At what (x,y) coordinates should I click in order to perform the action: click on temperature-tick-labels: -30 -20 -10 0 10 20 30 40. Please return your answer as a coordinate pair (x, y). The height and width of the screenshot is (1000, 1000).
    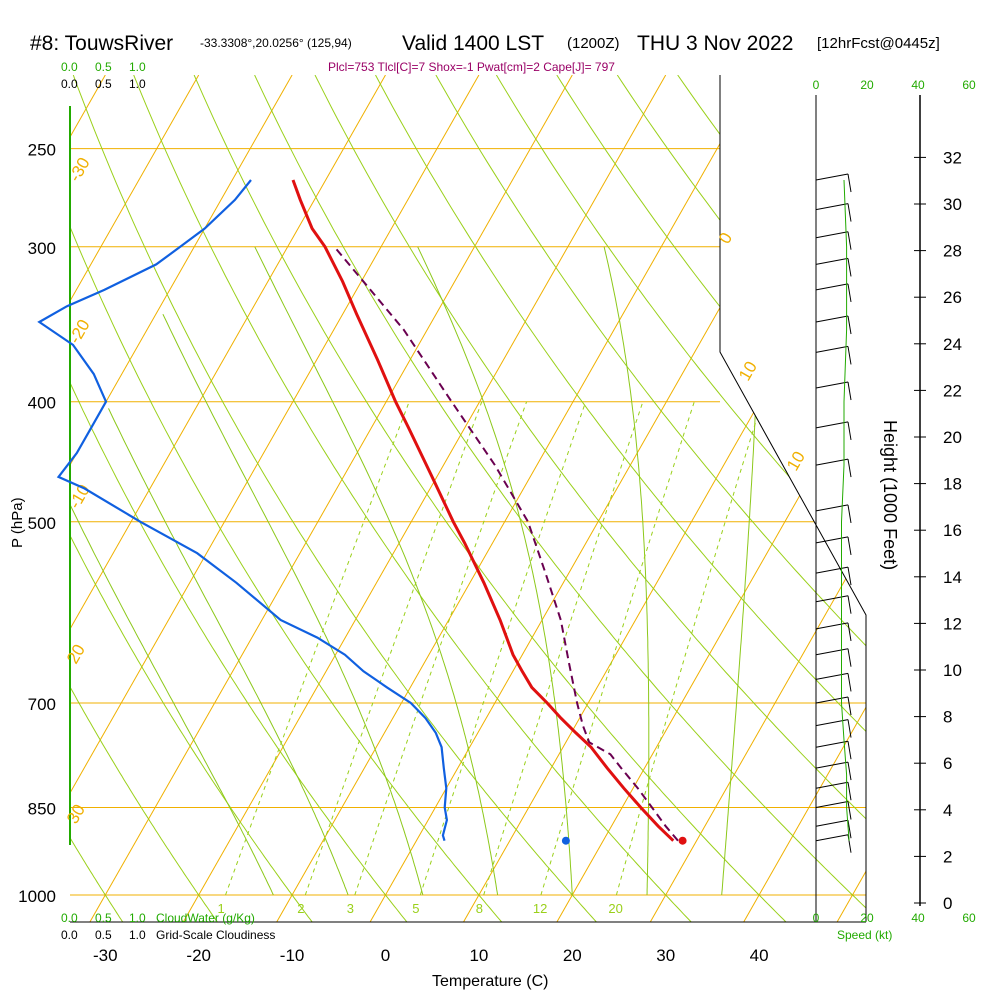
    Looking at the image, I should click on (431, 955).